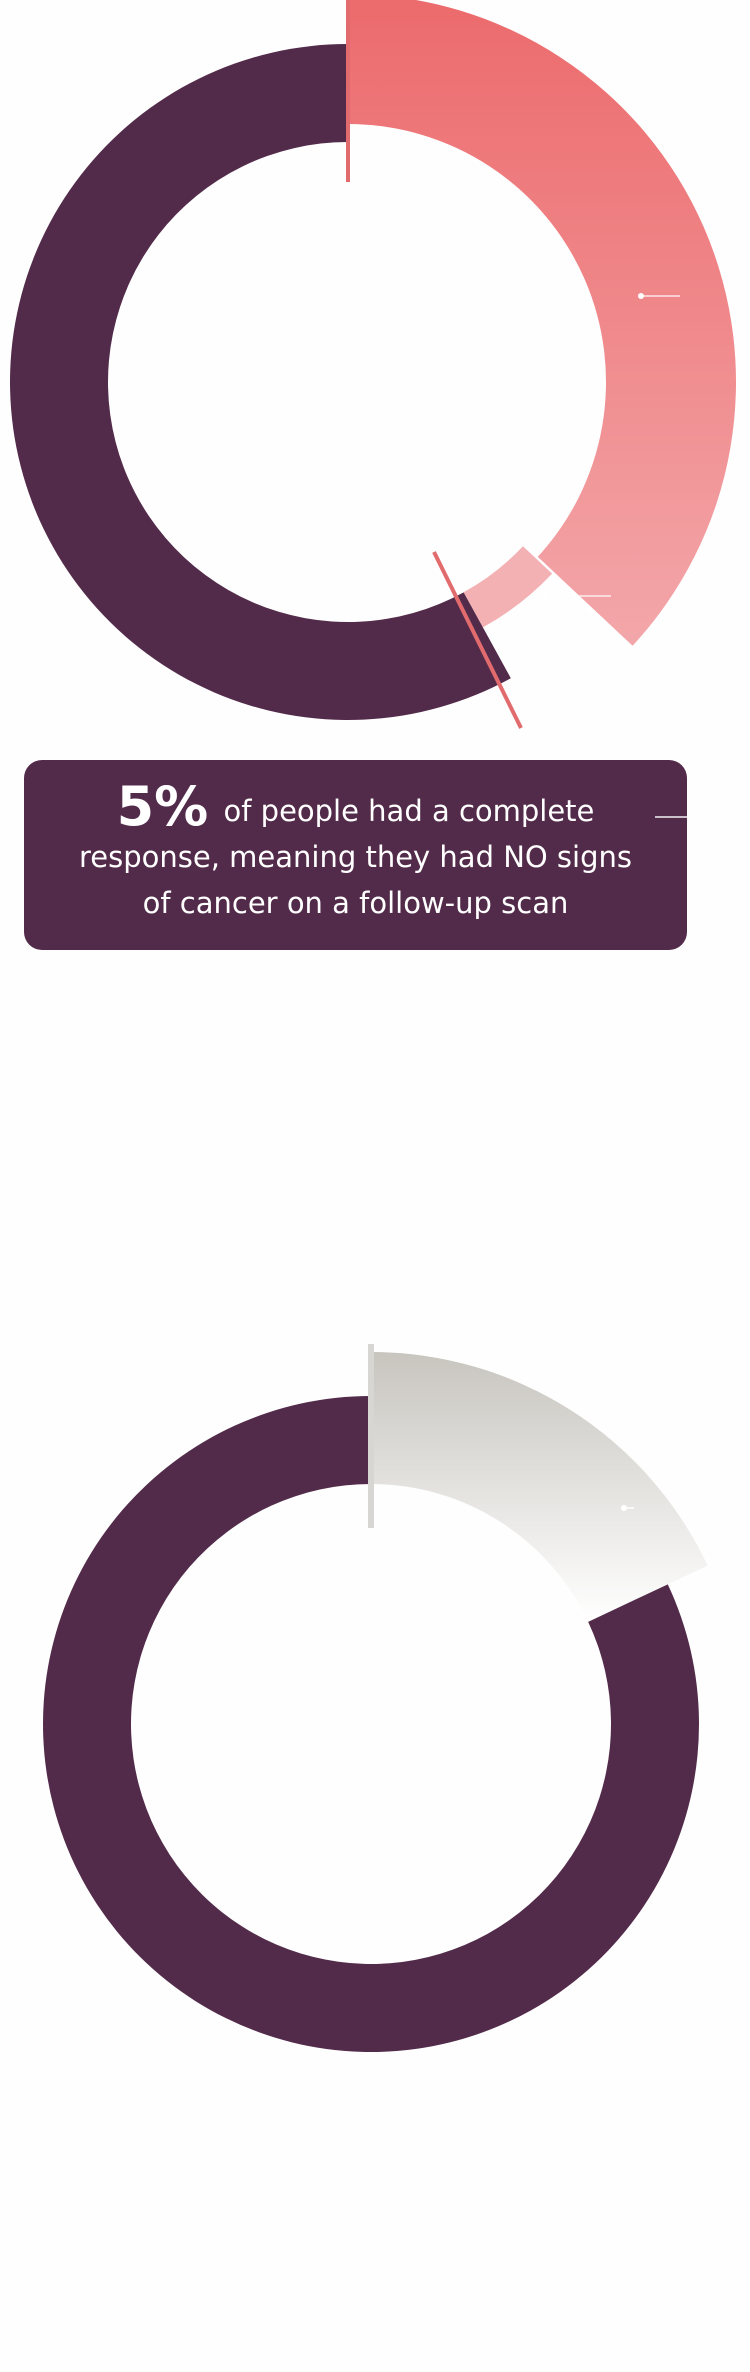  Describe the element at coordinates (162, 806) in the screenshot. I see `callout-value: 5%` at that location.